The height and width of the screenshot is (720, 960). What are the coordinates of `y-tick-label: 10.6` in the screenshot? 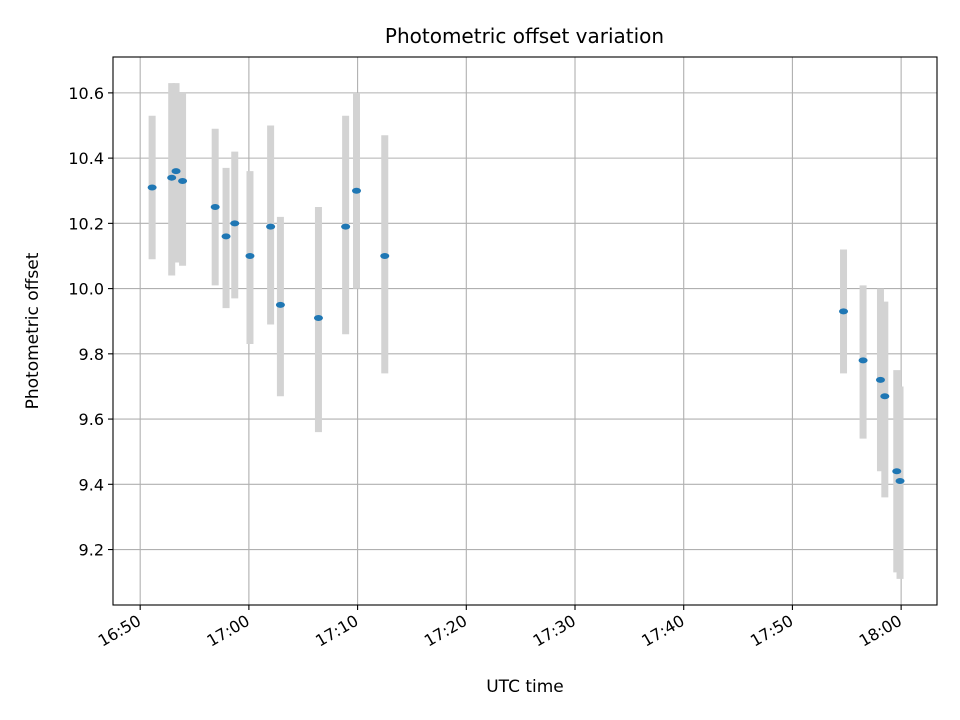 It's located at (86, 93).